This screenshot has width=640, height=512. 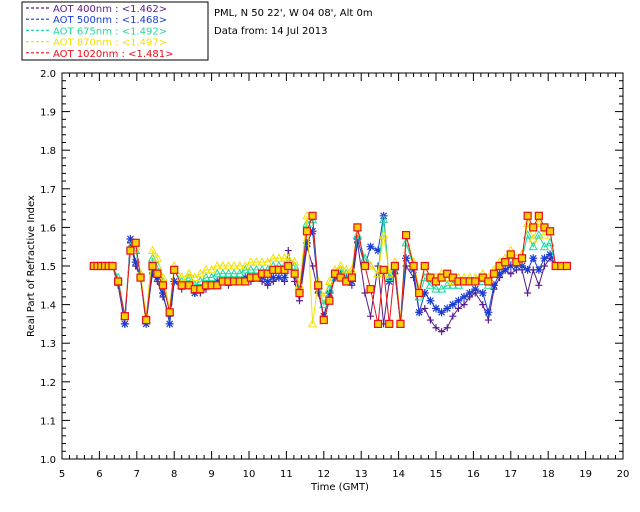 I want to click on x-tick-label: 9, so click(x=211, y=474).